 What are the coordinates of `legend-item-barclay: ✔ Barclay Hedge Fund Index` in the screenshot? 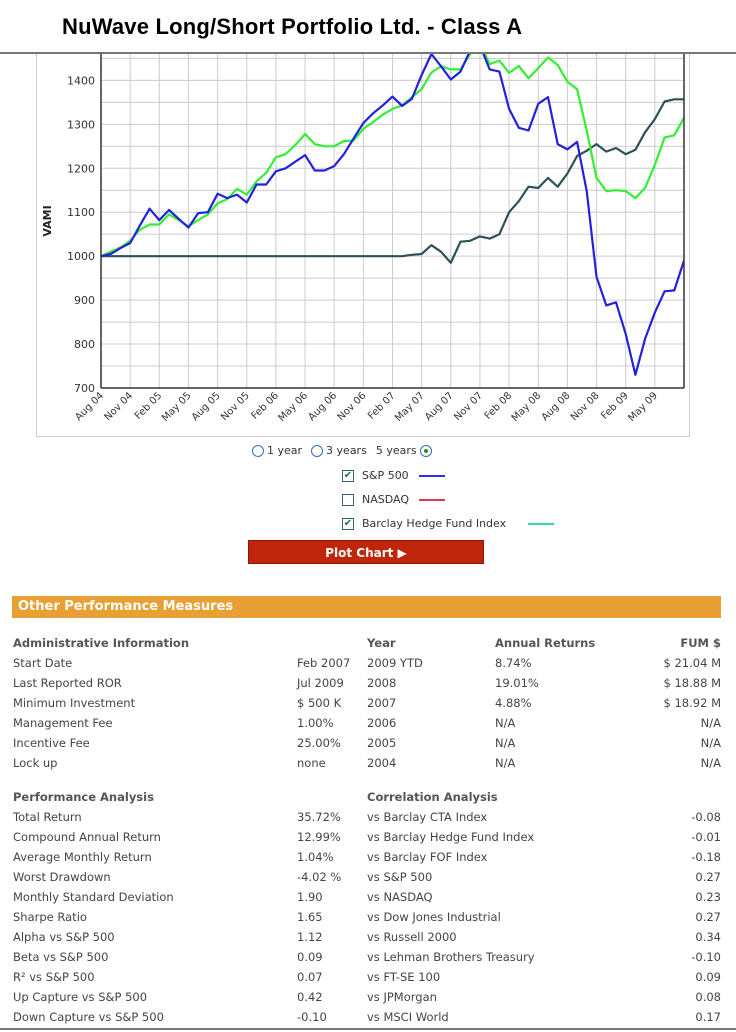 It's located at (448, 523).